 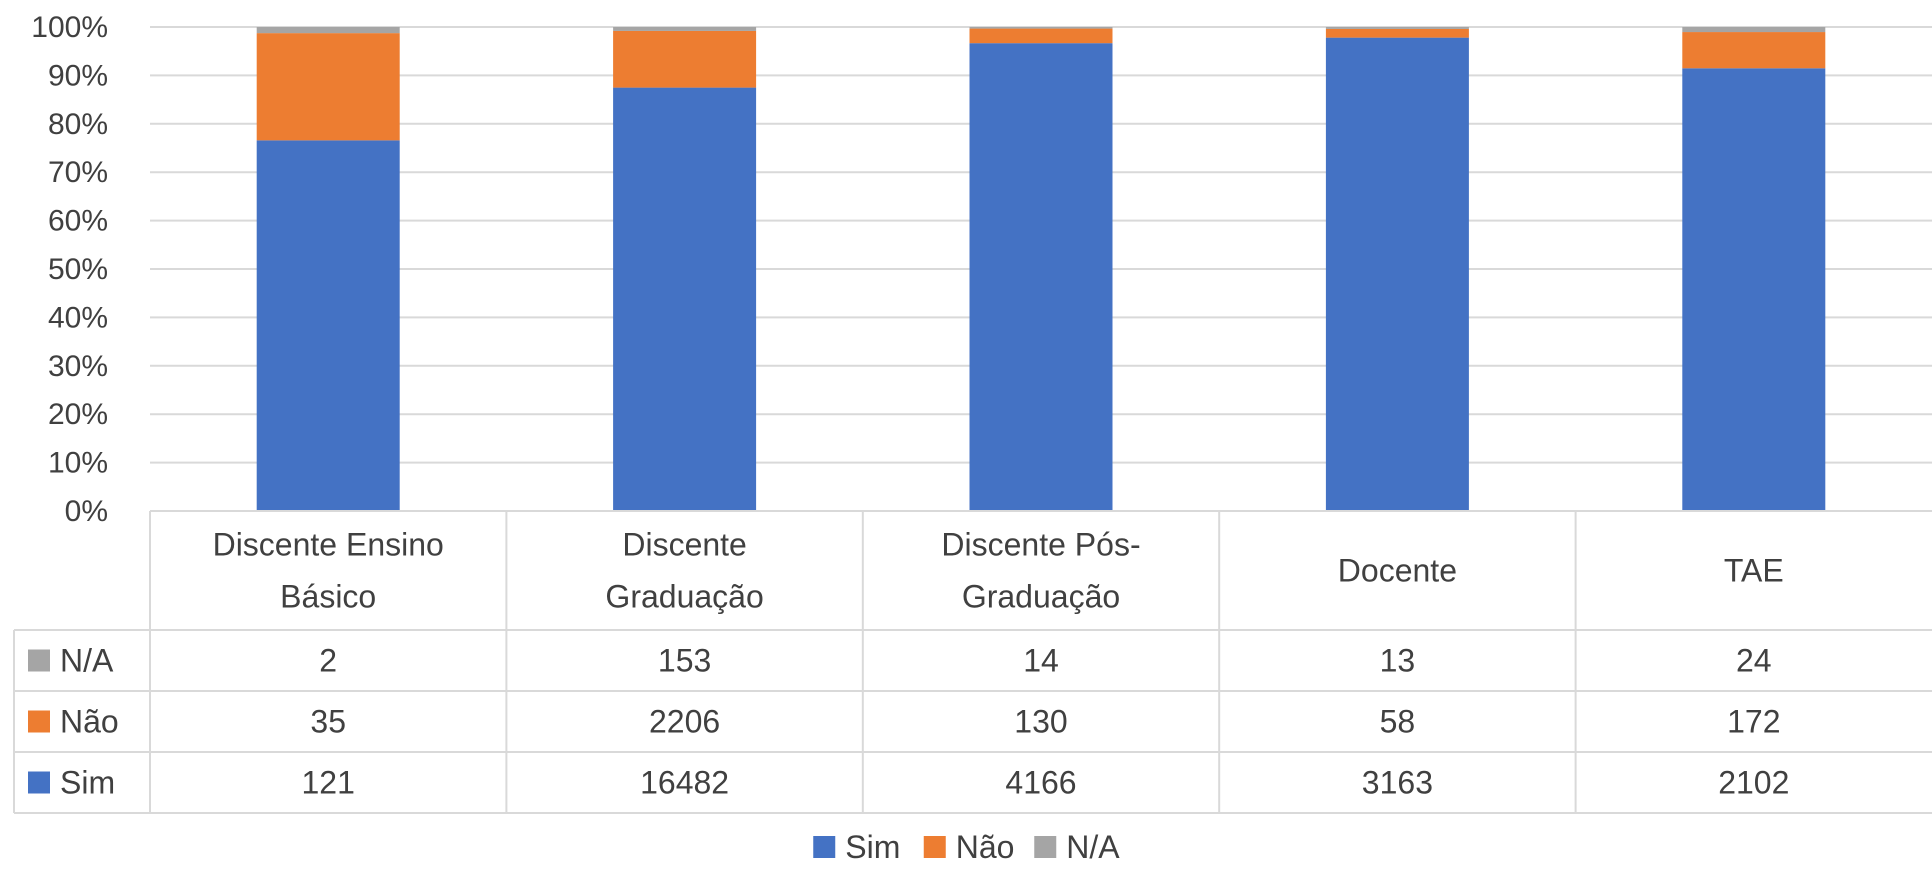 What do you see at coordinates (328, 661) in the screenshot?
I see `data-label: 2` at bounding box center [328, 661].